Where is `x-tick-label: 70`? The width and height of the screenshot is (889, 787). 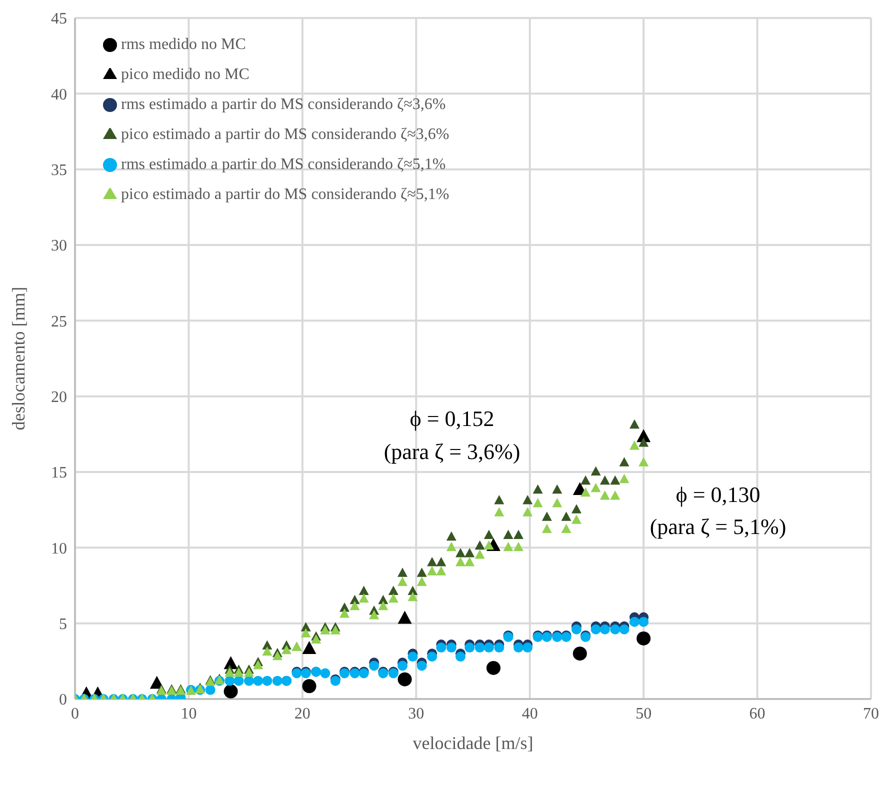 x-tick-label: 70 is located at coordinates (871, 713).